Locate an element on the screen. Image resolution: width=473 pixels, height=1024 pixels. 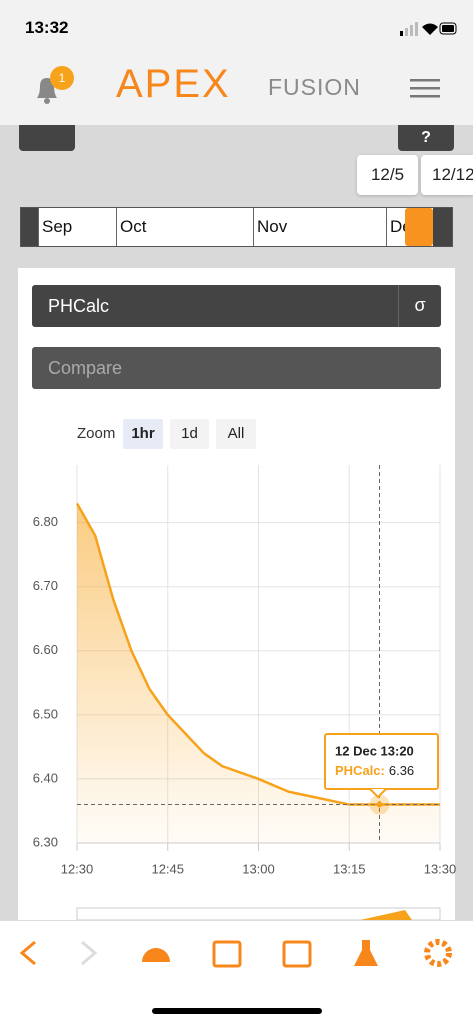
y-tick-label: 6.40 is located at coordinates (45, 777).